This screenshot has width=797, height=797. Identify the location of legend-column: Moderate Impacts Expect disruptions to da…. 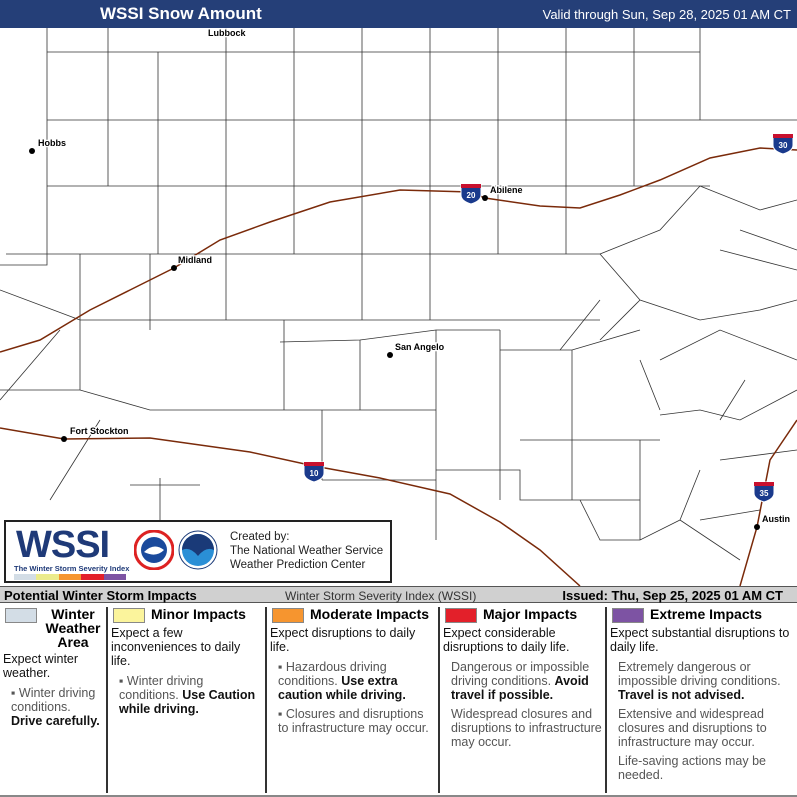
(351, 700).